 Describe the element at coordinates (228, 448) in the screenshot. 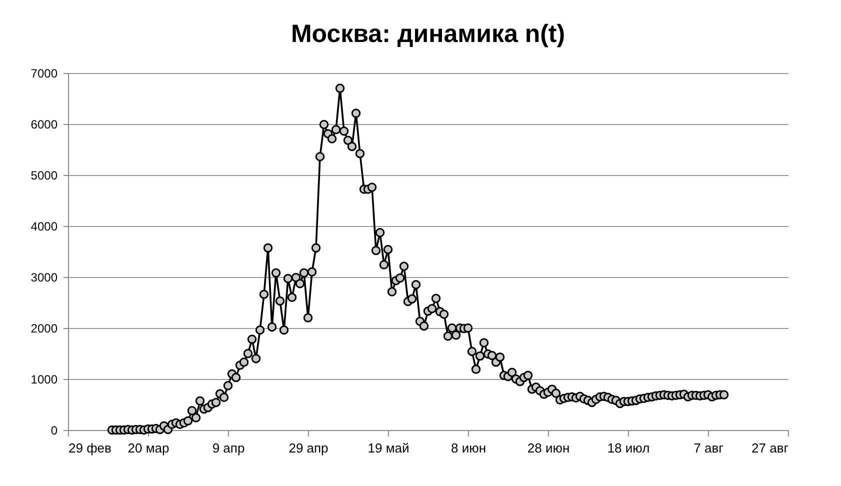

I see `x-tick-label: 9 апр` at that location.